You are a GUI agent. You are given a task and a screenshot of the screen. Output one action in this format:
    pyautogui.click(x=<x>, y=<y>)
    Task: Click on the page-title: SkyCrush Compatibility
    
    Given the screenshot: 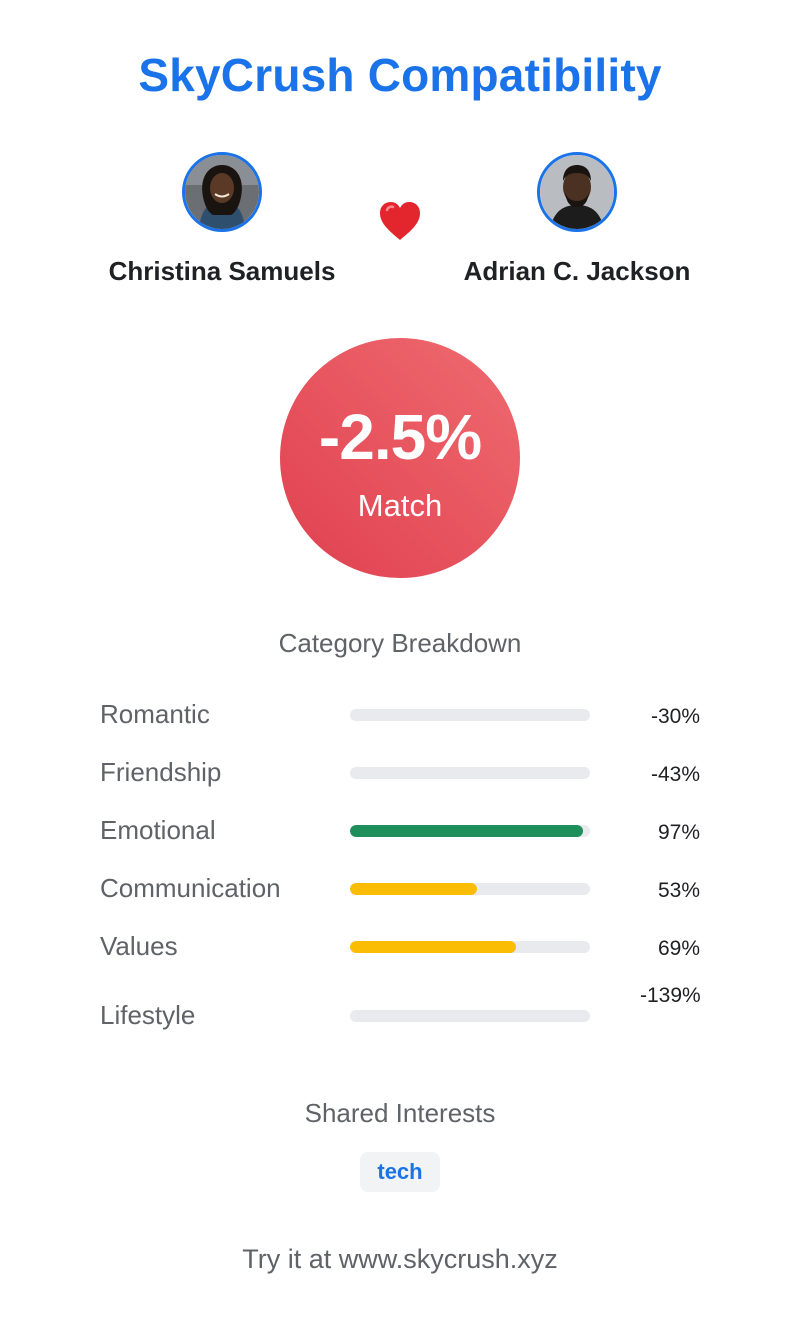 What is the action you would take?
    pyautogui.click(x=400, y=75)
    